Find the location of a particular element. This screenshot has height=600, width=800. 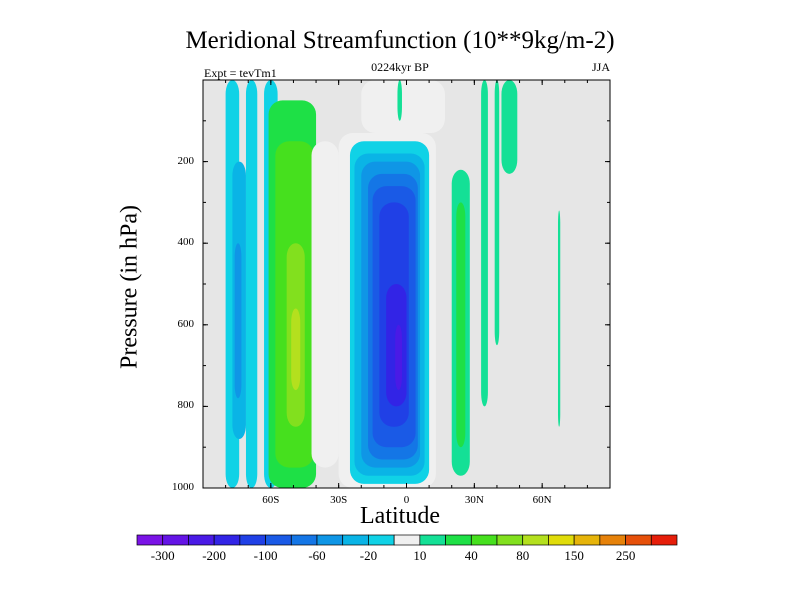

colorbar-label: 80 is located at coordinates (523, 555).